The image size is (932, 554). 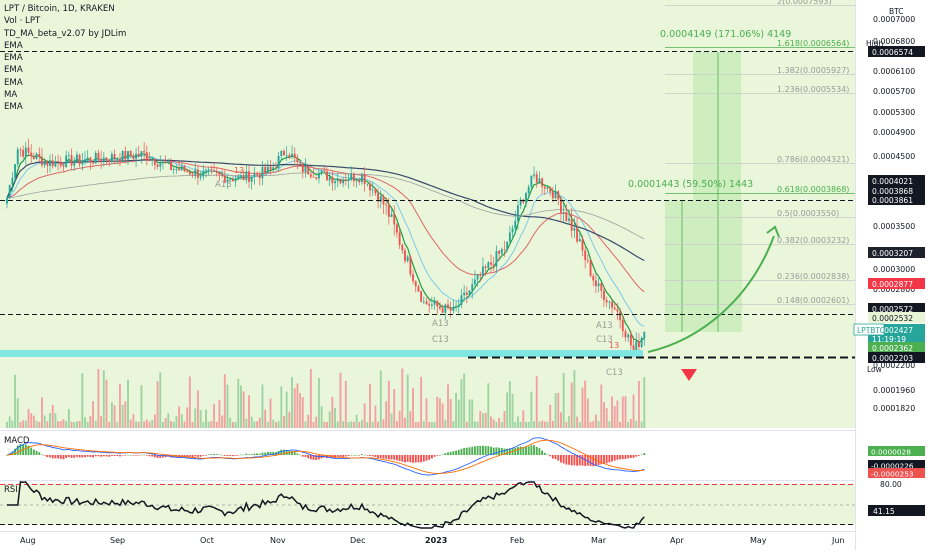 I want to click on symbol-title: LPT / Bitcoin, 1D, KRAKEN, so click(x=59, y=9).